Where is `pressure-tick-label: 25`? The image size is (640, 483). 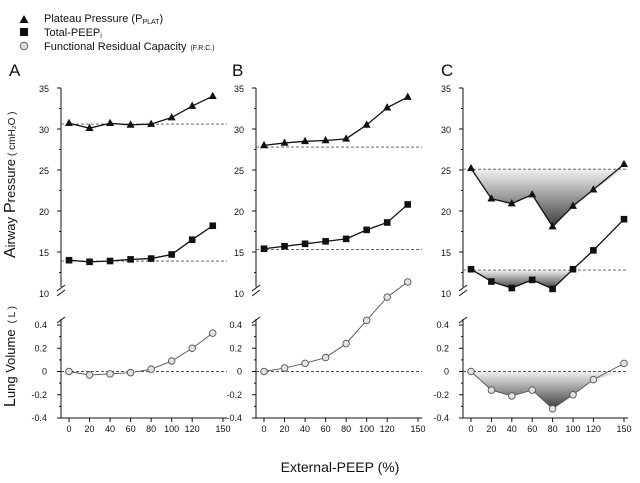
pressure-tick-label: 25 is located at coordinates (446, 171).